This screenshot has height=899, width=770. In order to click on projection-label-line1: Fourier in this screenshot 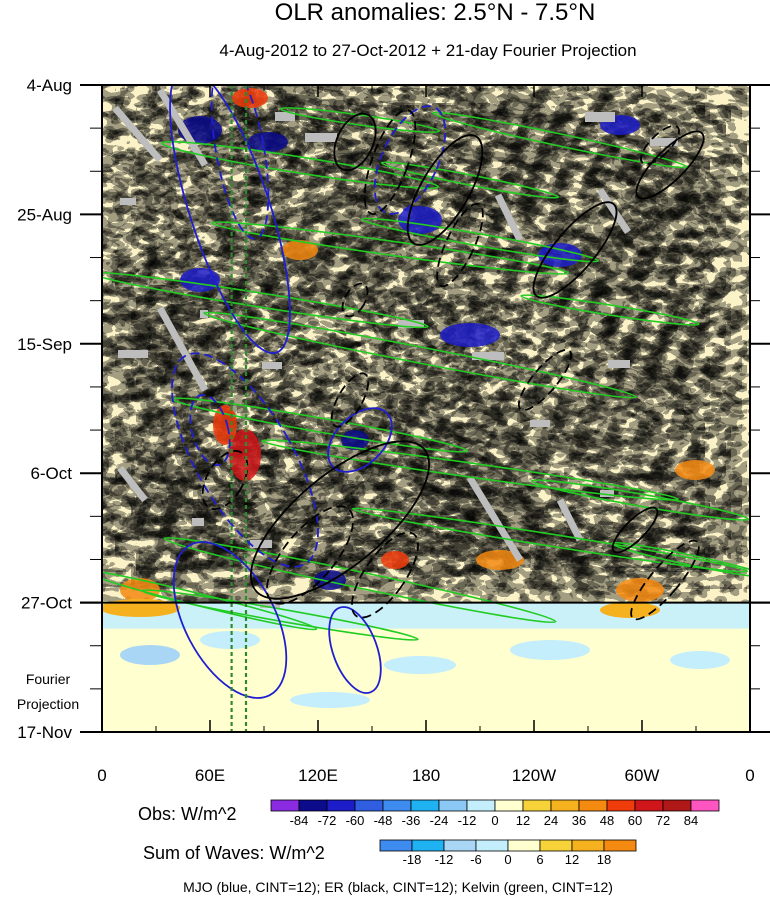, I will do `click(48, 679)`.